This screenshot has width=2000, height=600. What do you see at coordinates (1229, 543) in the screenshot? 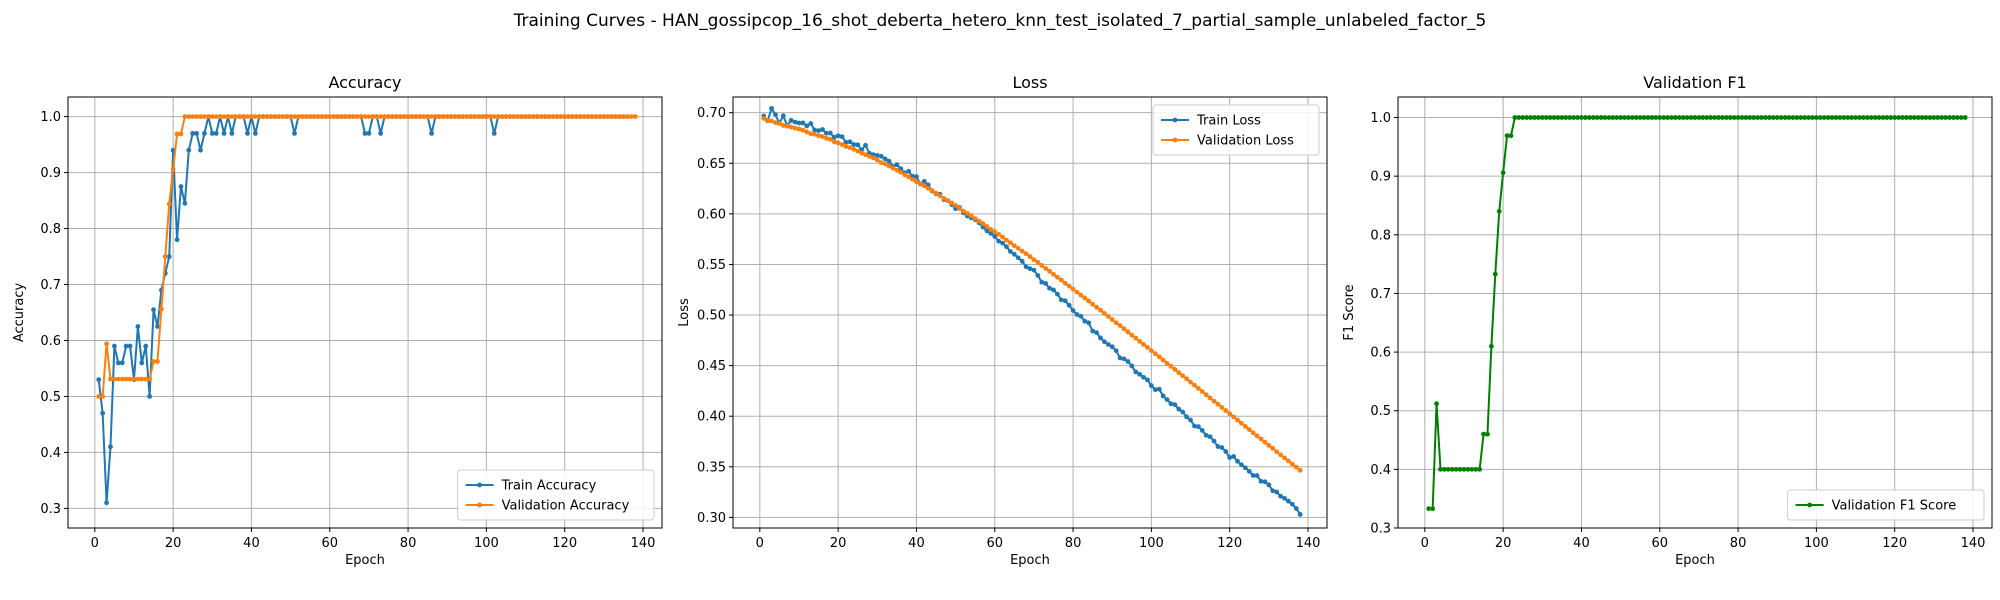
I see `loss-x-tick-label: 120` at bounding box center [1229, 543].